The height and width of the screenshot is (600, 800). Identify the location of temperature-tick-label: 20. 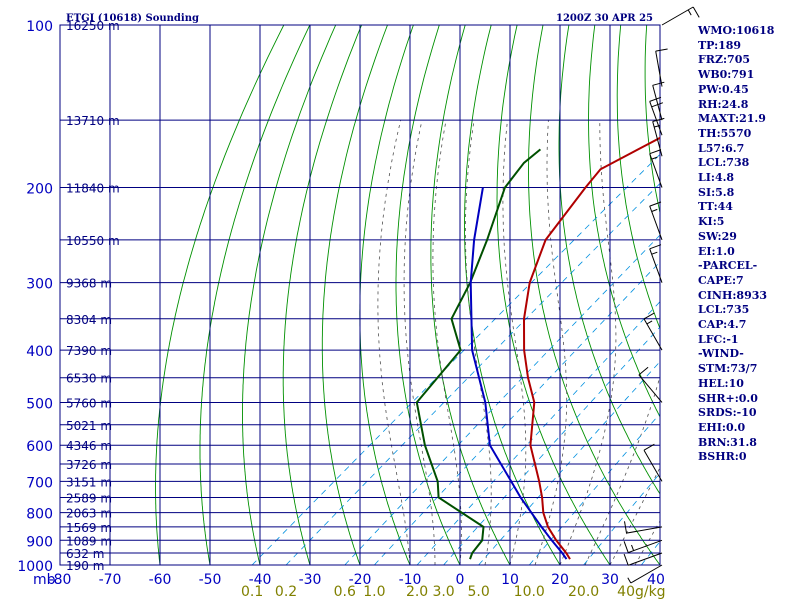
(560, 580).